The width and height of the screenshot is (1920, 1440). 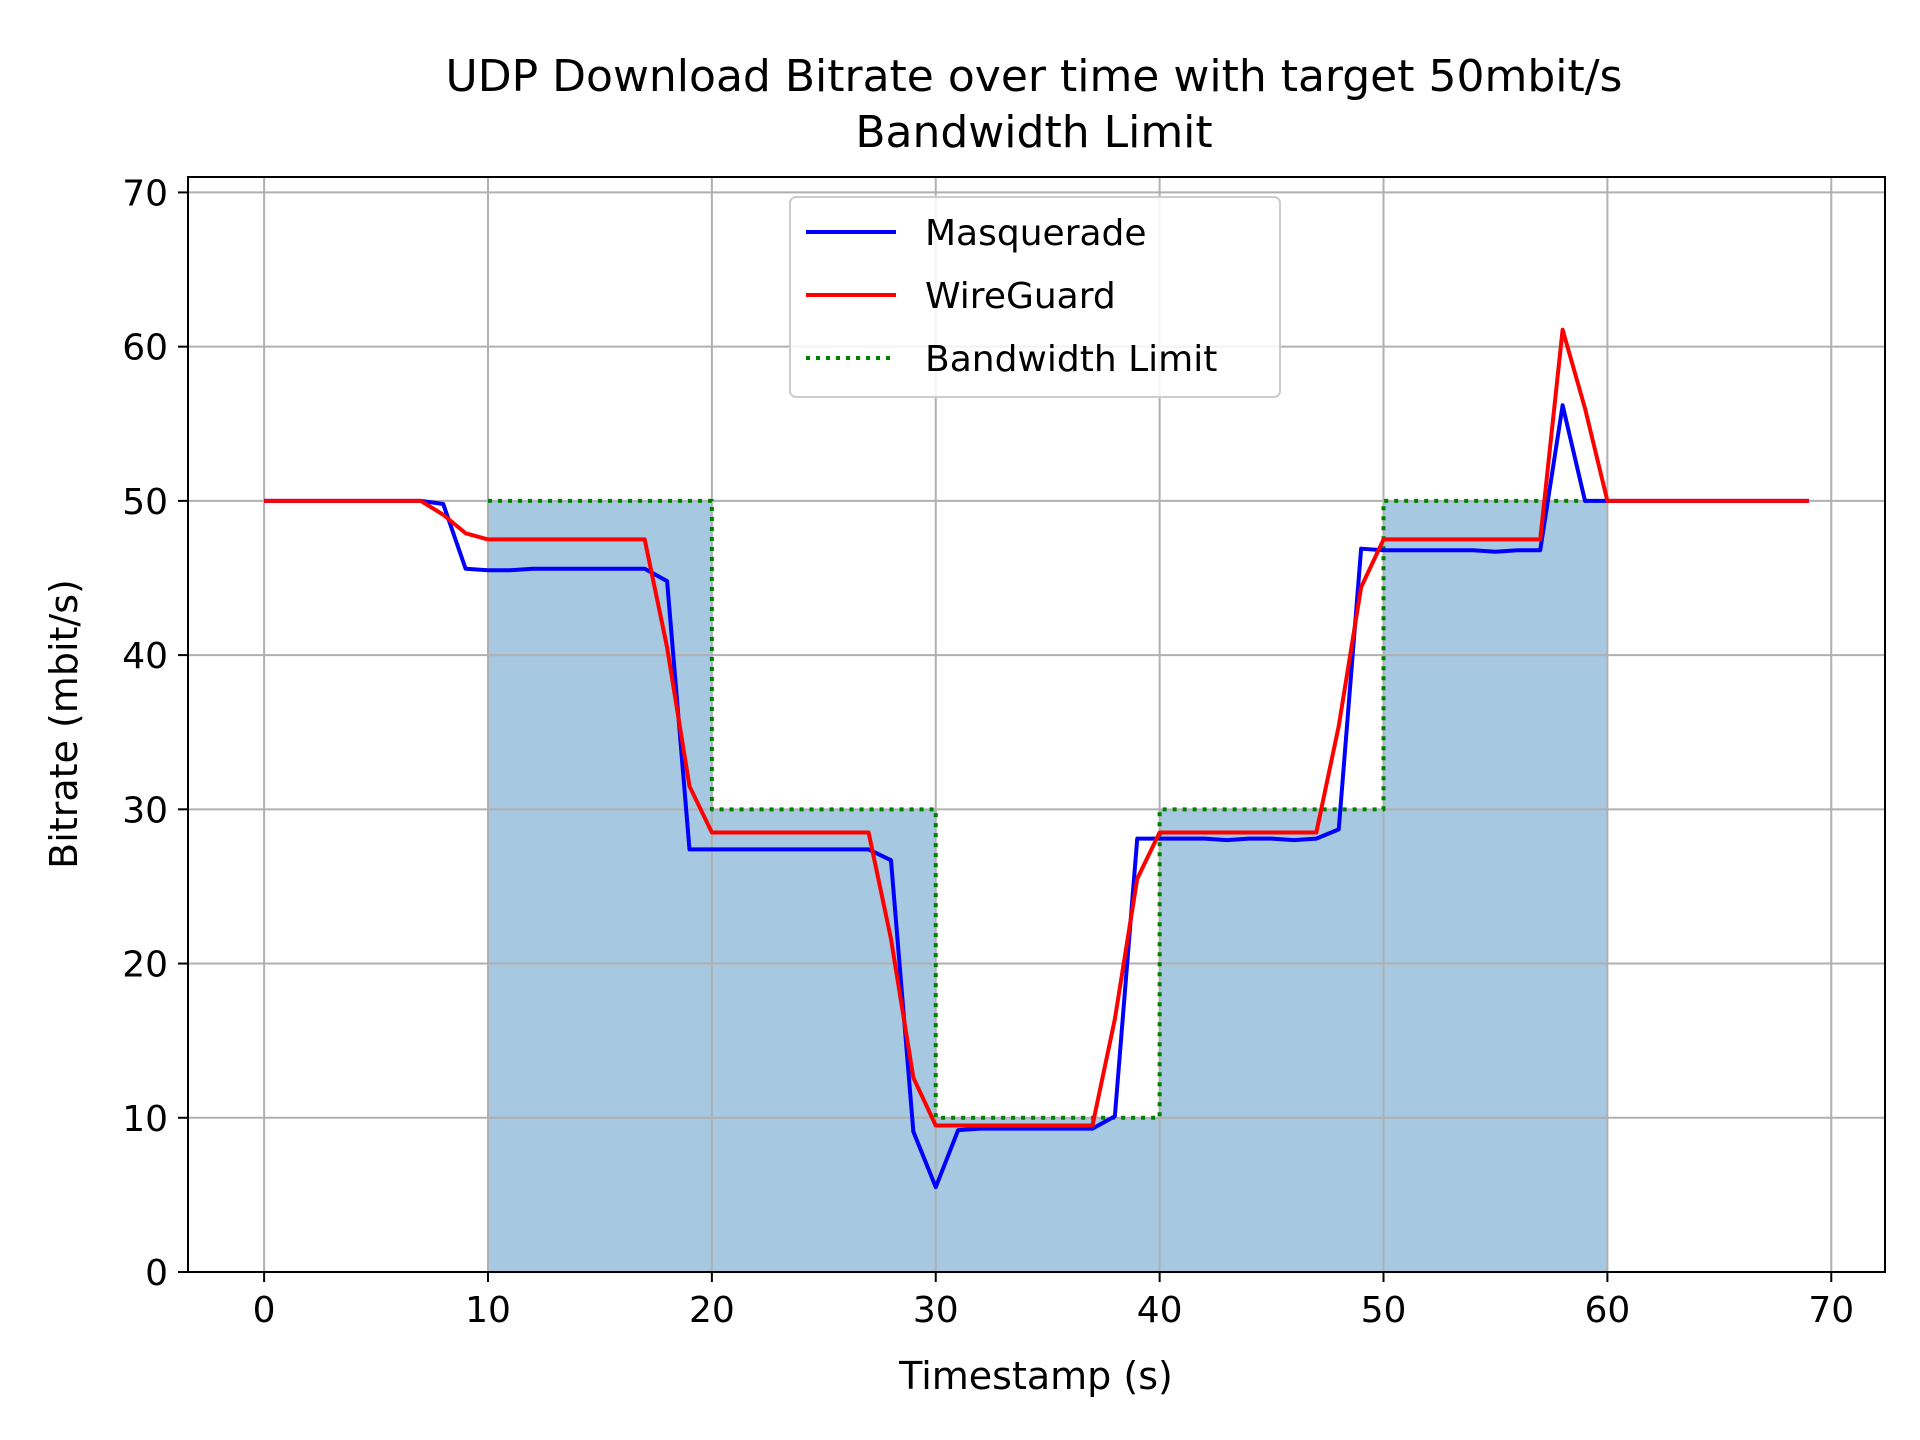 What do you see at coordinates (1020, 296) in the screenshot?
I see `legend-label-wireguard: WireGuard` at bounding box center [1020, 296].